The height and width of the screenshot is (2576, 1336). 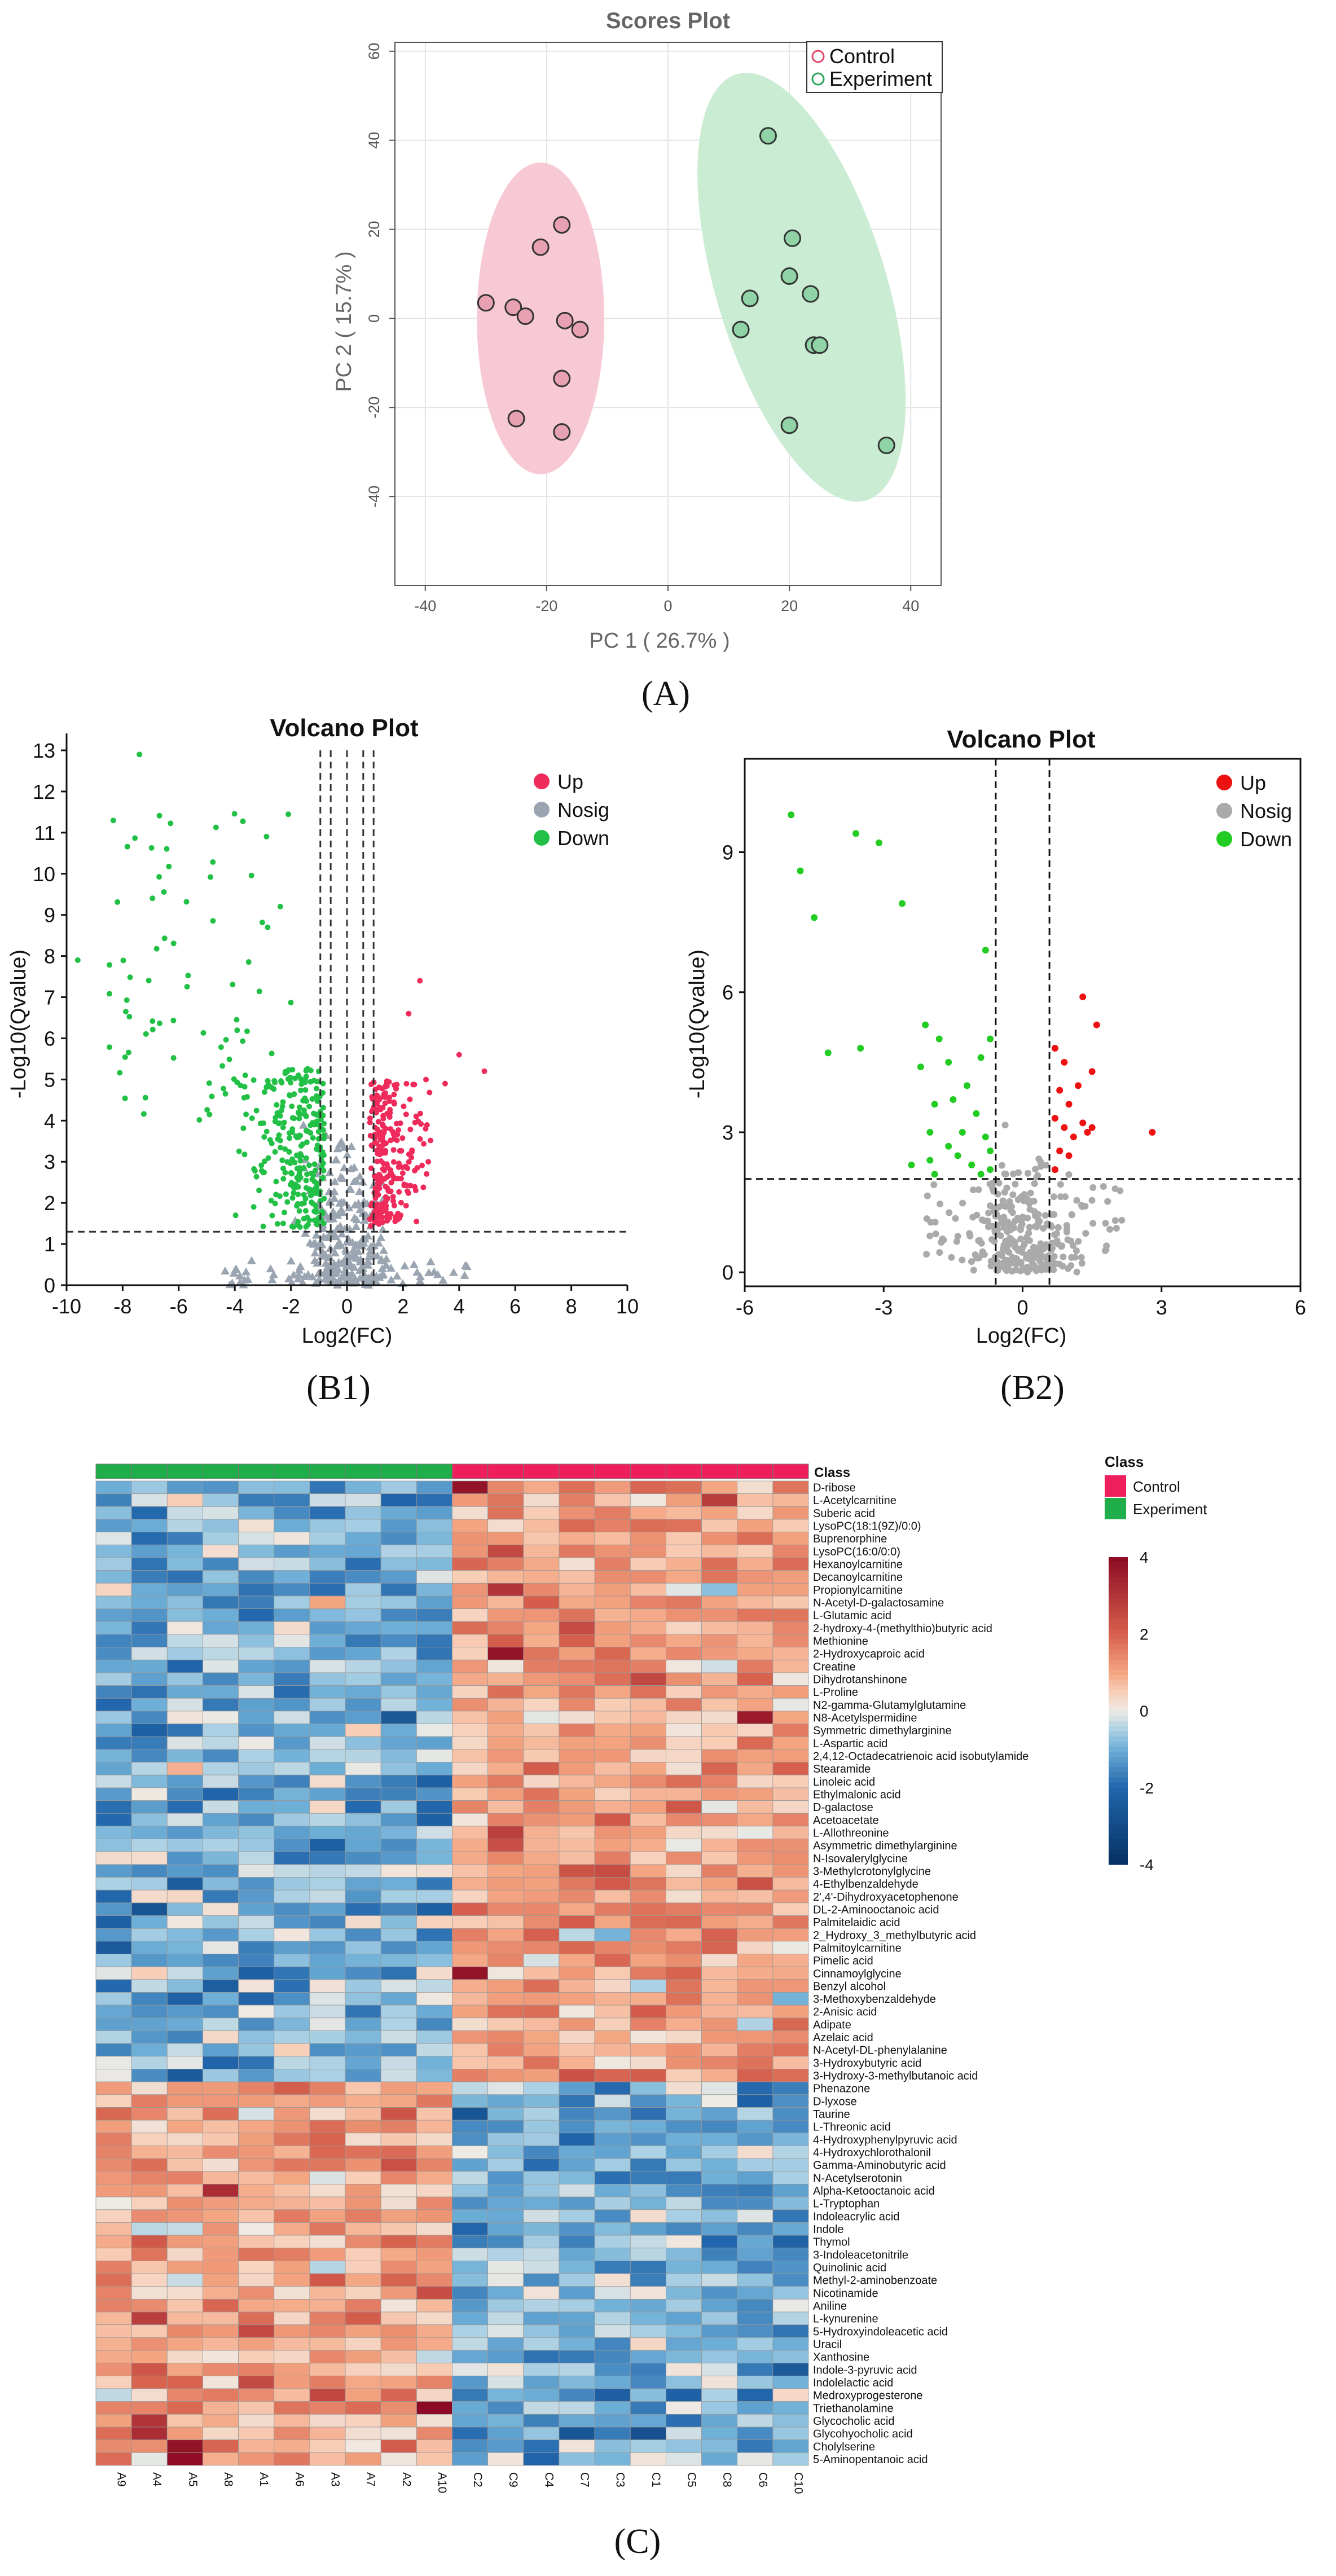 What do you see at coordinates (49, 1038) in the screenshot?
I see `tick-label-y: 6` at bounding box center [49, 1038].